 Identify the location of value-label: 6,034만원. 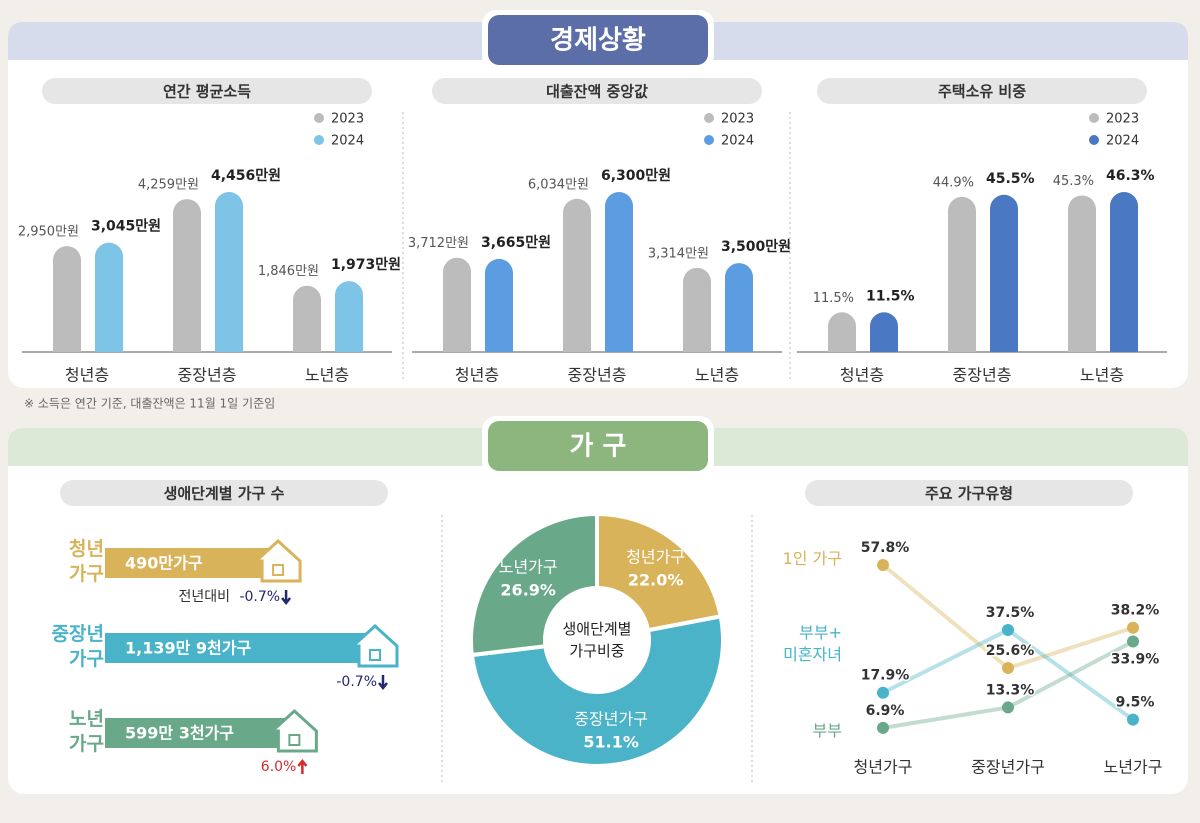
(558, 184).